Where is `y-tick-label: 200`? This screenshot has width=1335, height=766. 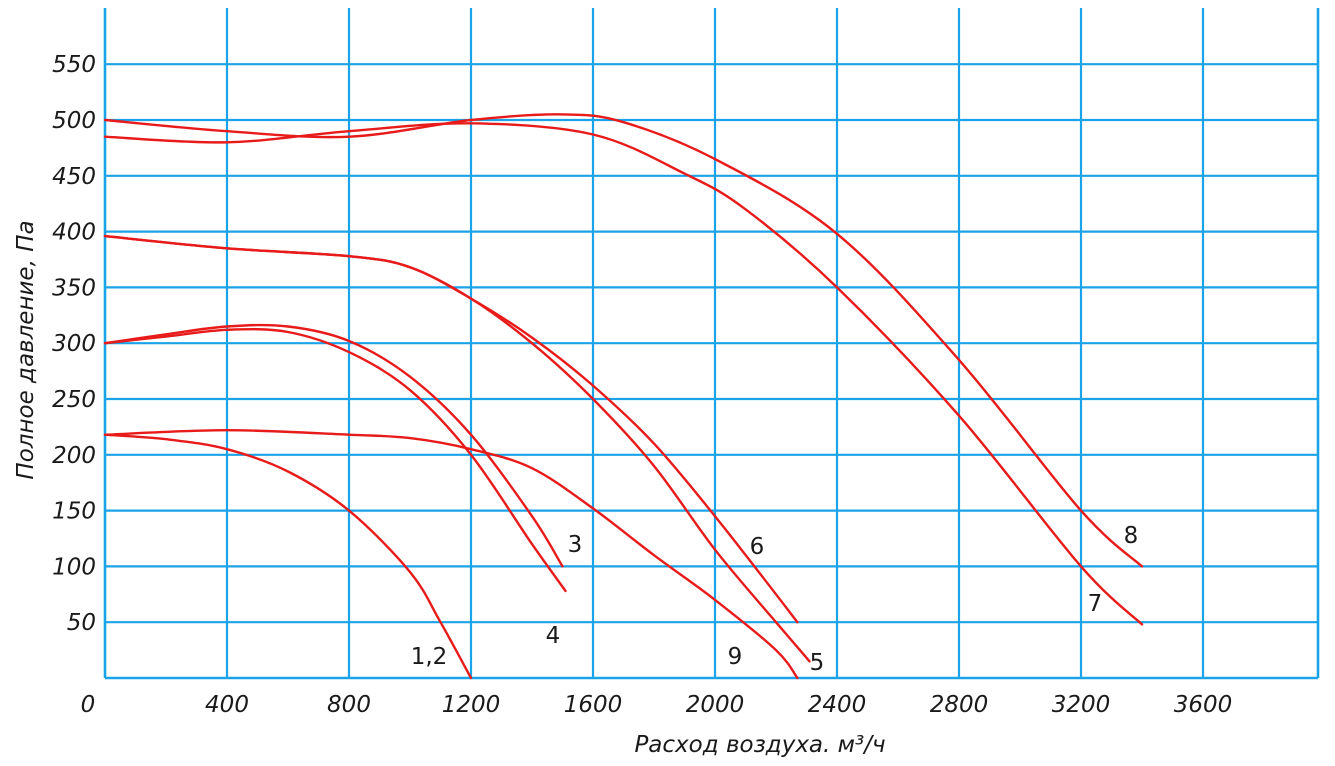
y-tick-label: 200 is located at coordinates (74, 456).